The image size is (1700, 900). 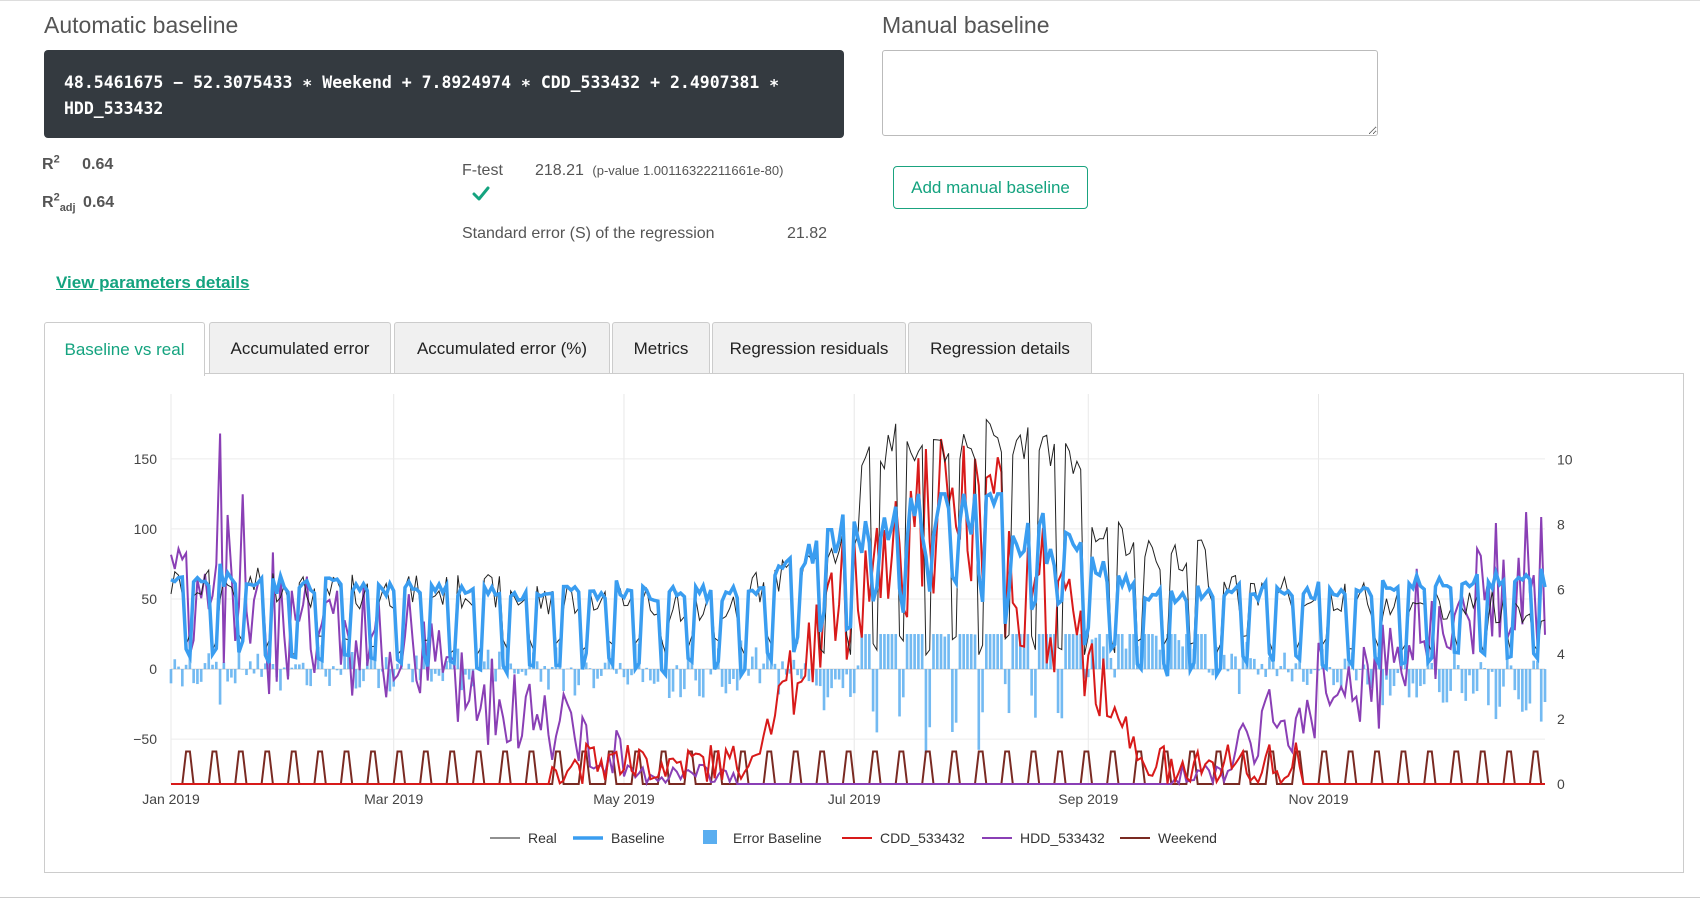 I want to click on formula-line-2: HDD_533432, so click(x=114, y=108).